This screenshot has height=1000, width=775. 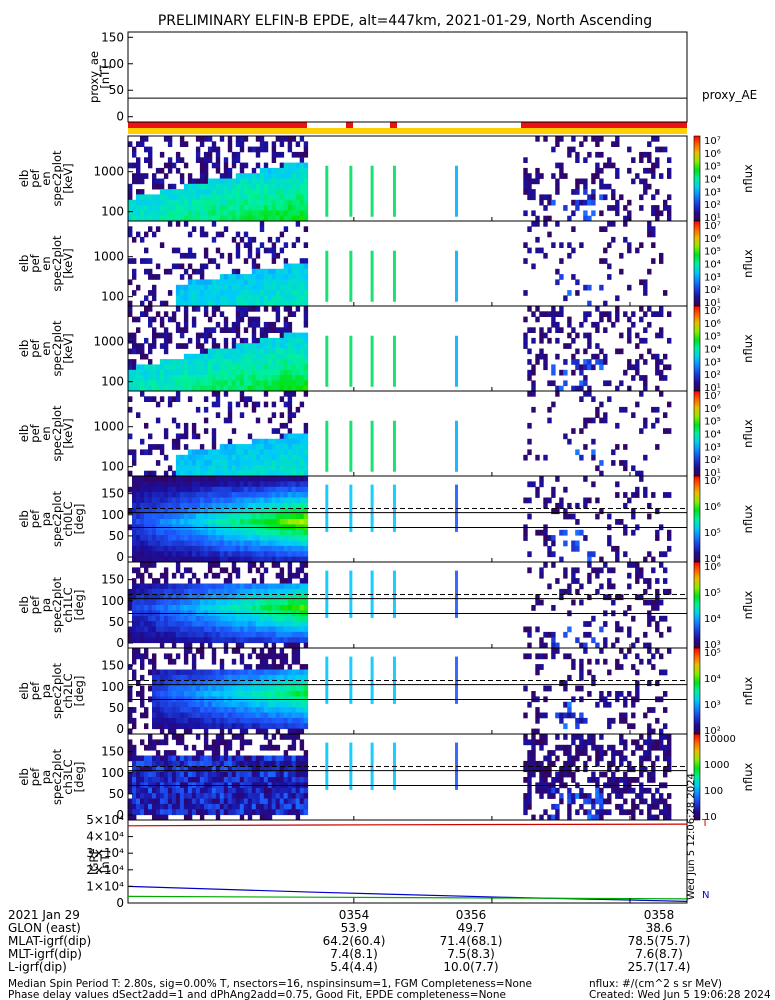 I want to click on footer-row-label: GLON (east), so click(x=44, y=928).